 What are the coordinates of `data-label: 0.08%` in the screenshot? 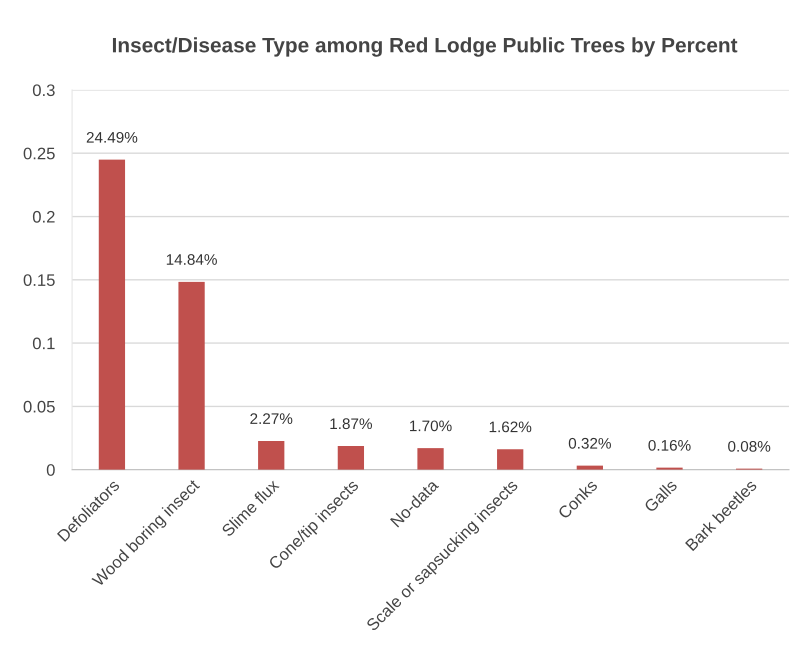 It's located at (749, 446).